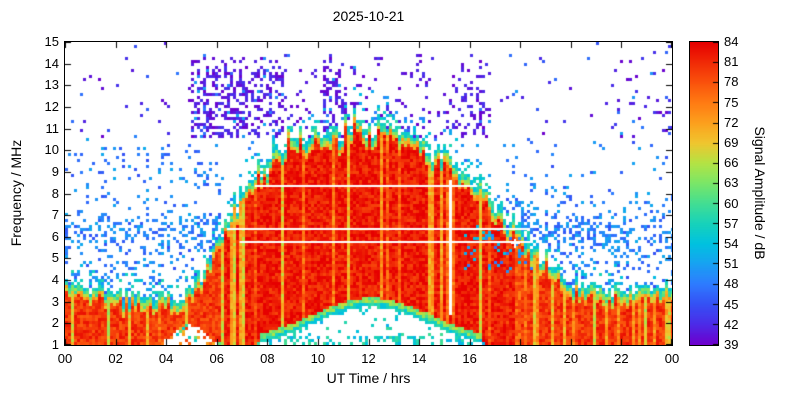 This screenshot has height=400, width=800. Describe the element at coordinates (731, 122) in the screenshot. I see `colorbar-tick-label: 72` at that location.